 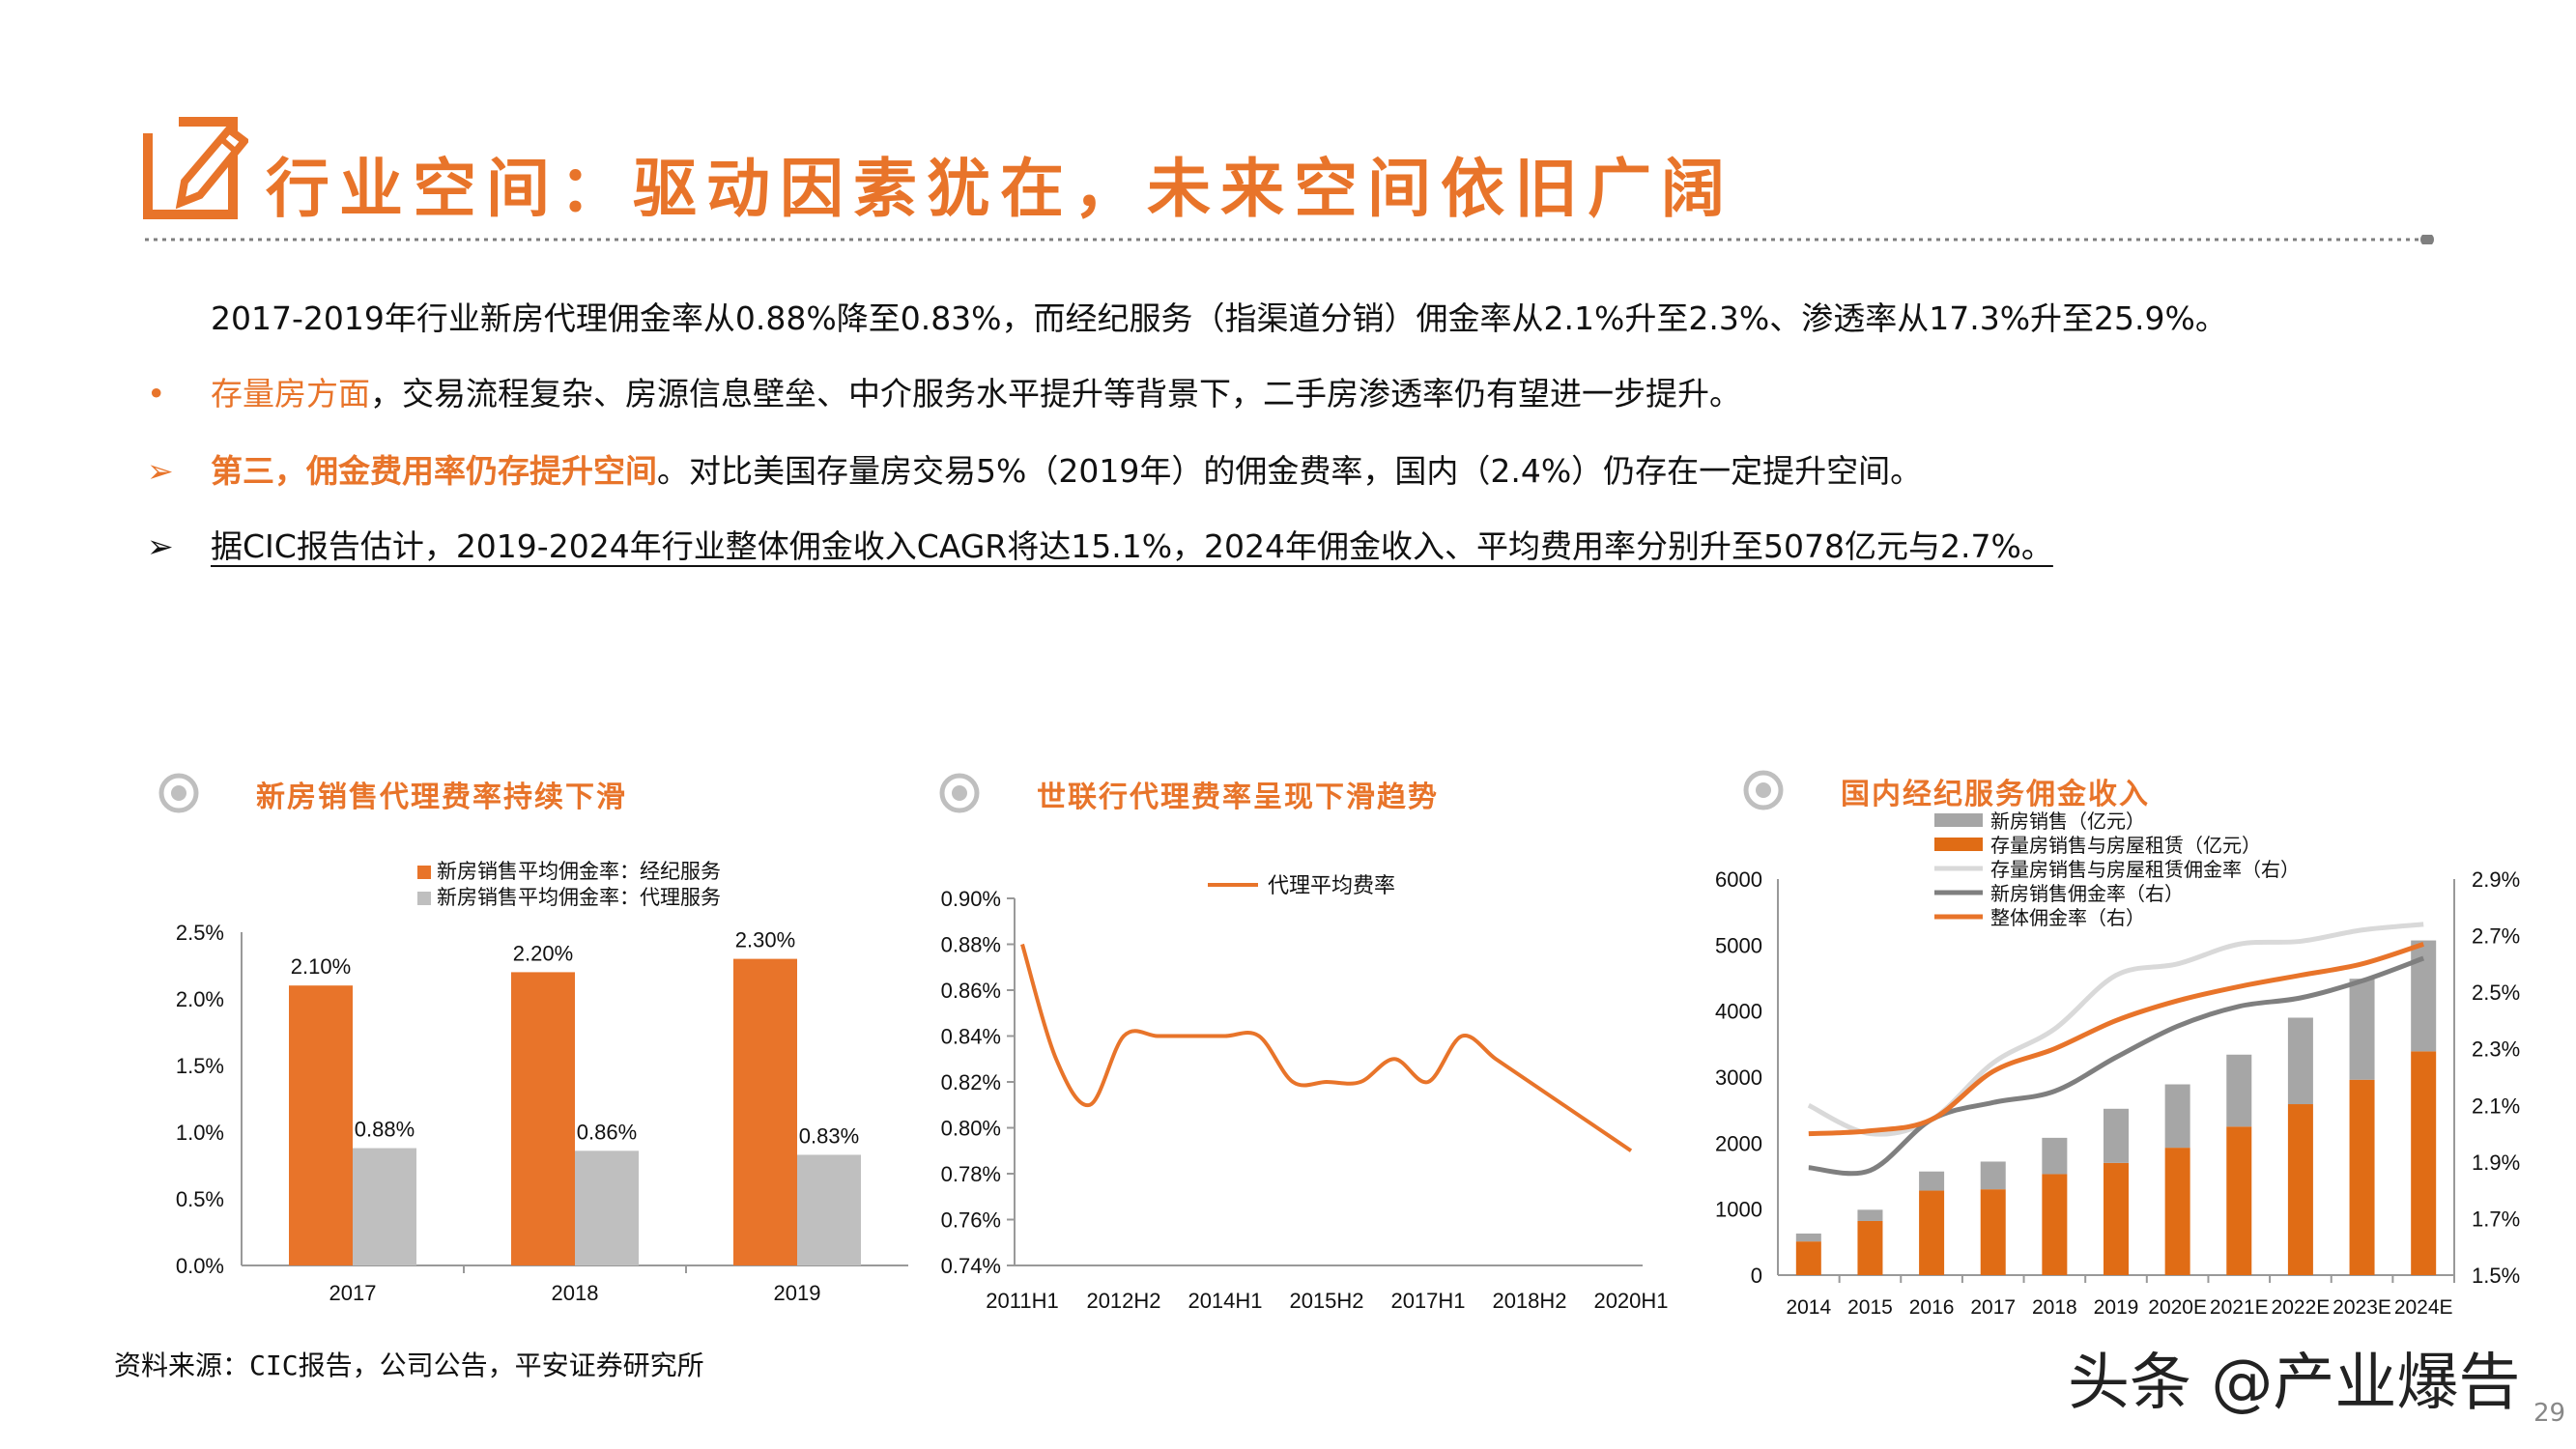 What do you see at coordinates (1326, 1301) in the screenshot?
I see `x-tick-label: 2015H2` at bounding box center [1326, 1301].